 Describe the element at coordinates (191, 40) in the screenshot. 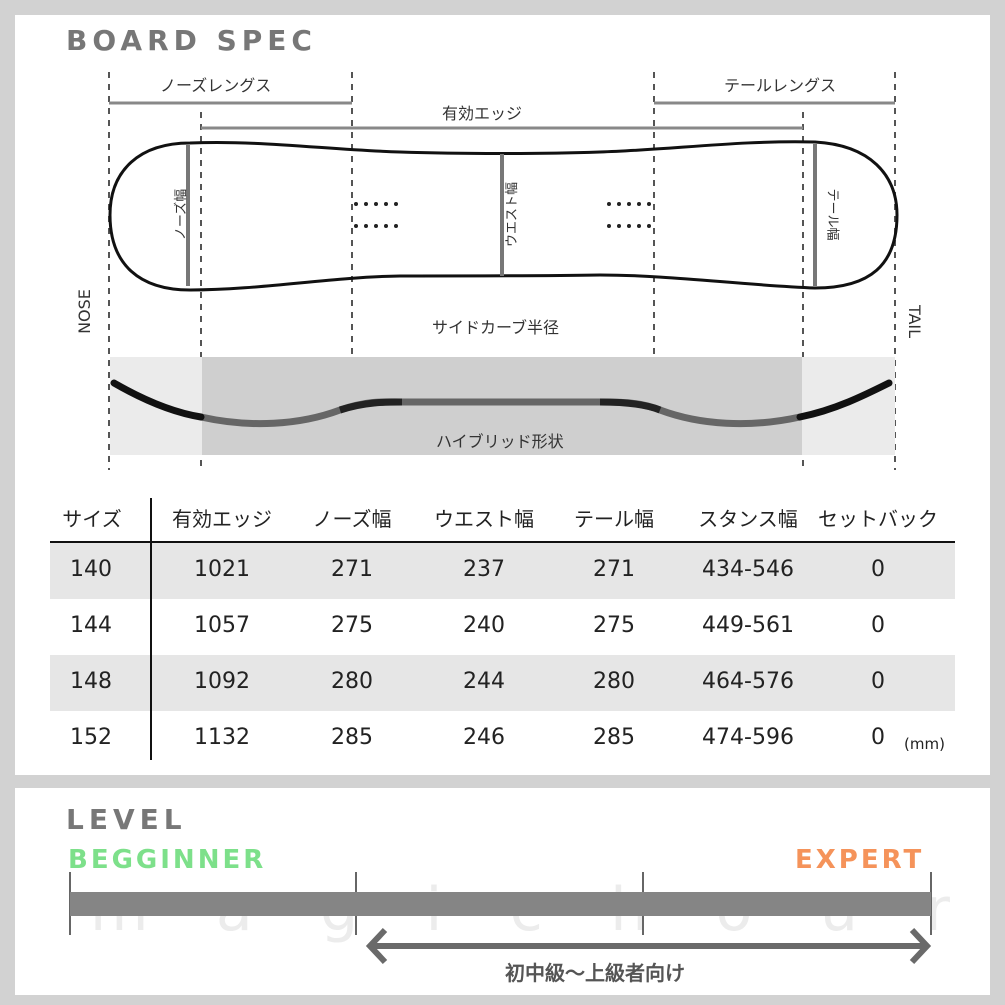

I see `board-spec-title: BOARD SPEC` at that location.